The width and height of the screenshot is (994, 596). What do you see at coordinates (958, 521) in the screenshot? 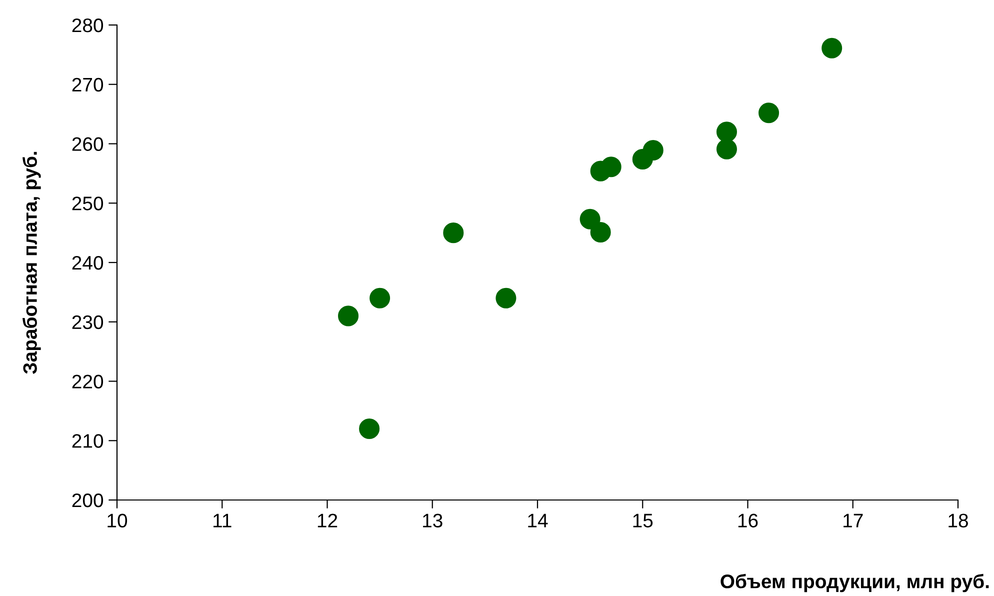
I see `x-tick-label: 18` at bounding box center [958, 521].